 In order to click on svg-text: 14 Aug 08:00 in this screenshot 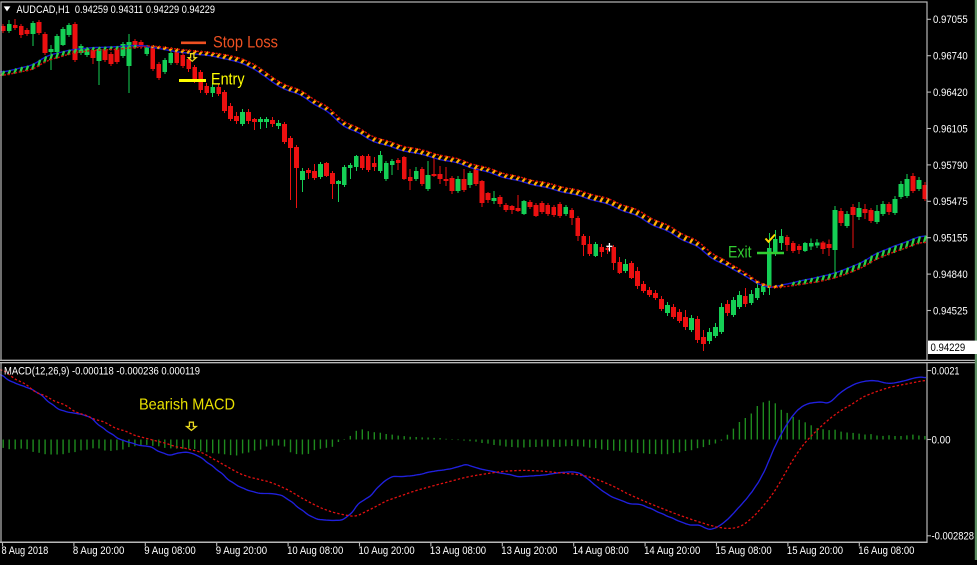, I will do `click(601, 551)`.